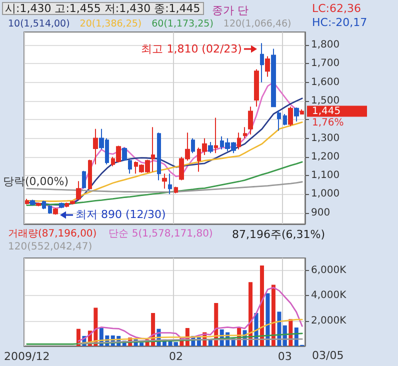 Image resolution: width=398 pixels, height=366 pixels. I want to click on text: 단순 5(1,578,171,80), so click(160, 234).